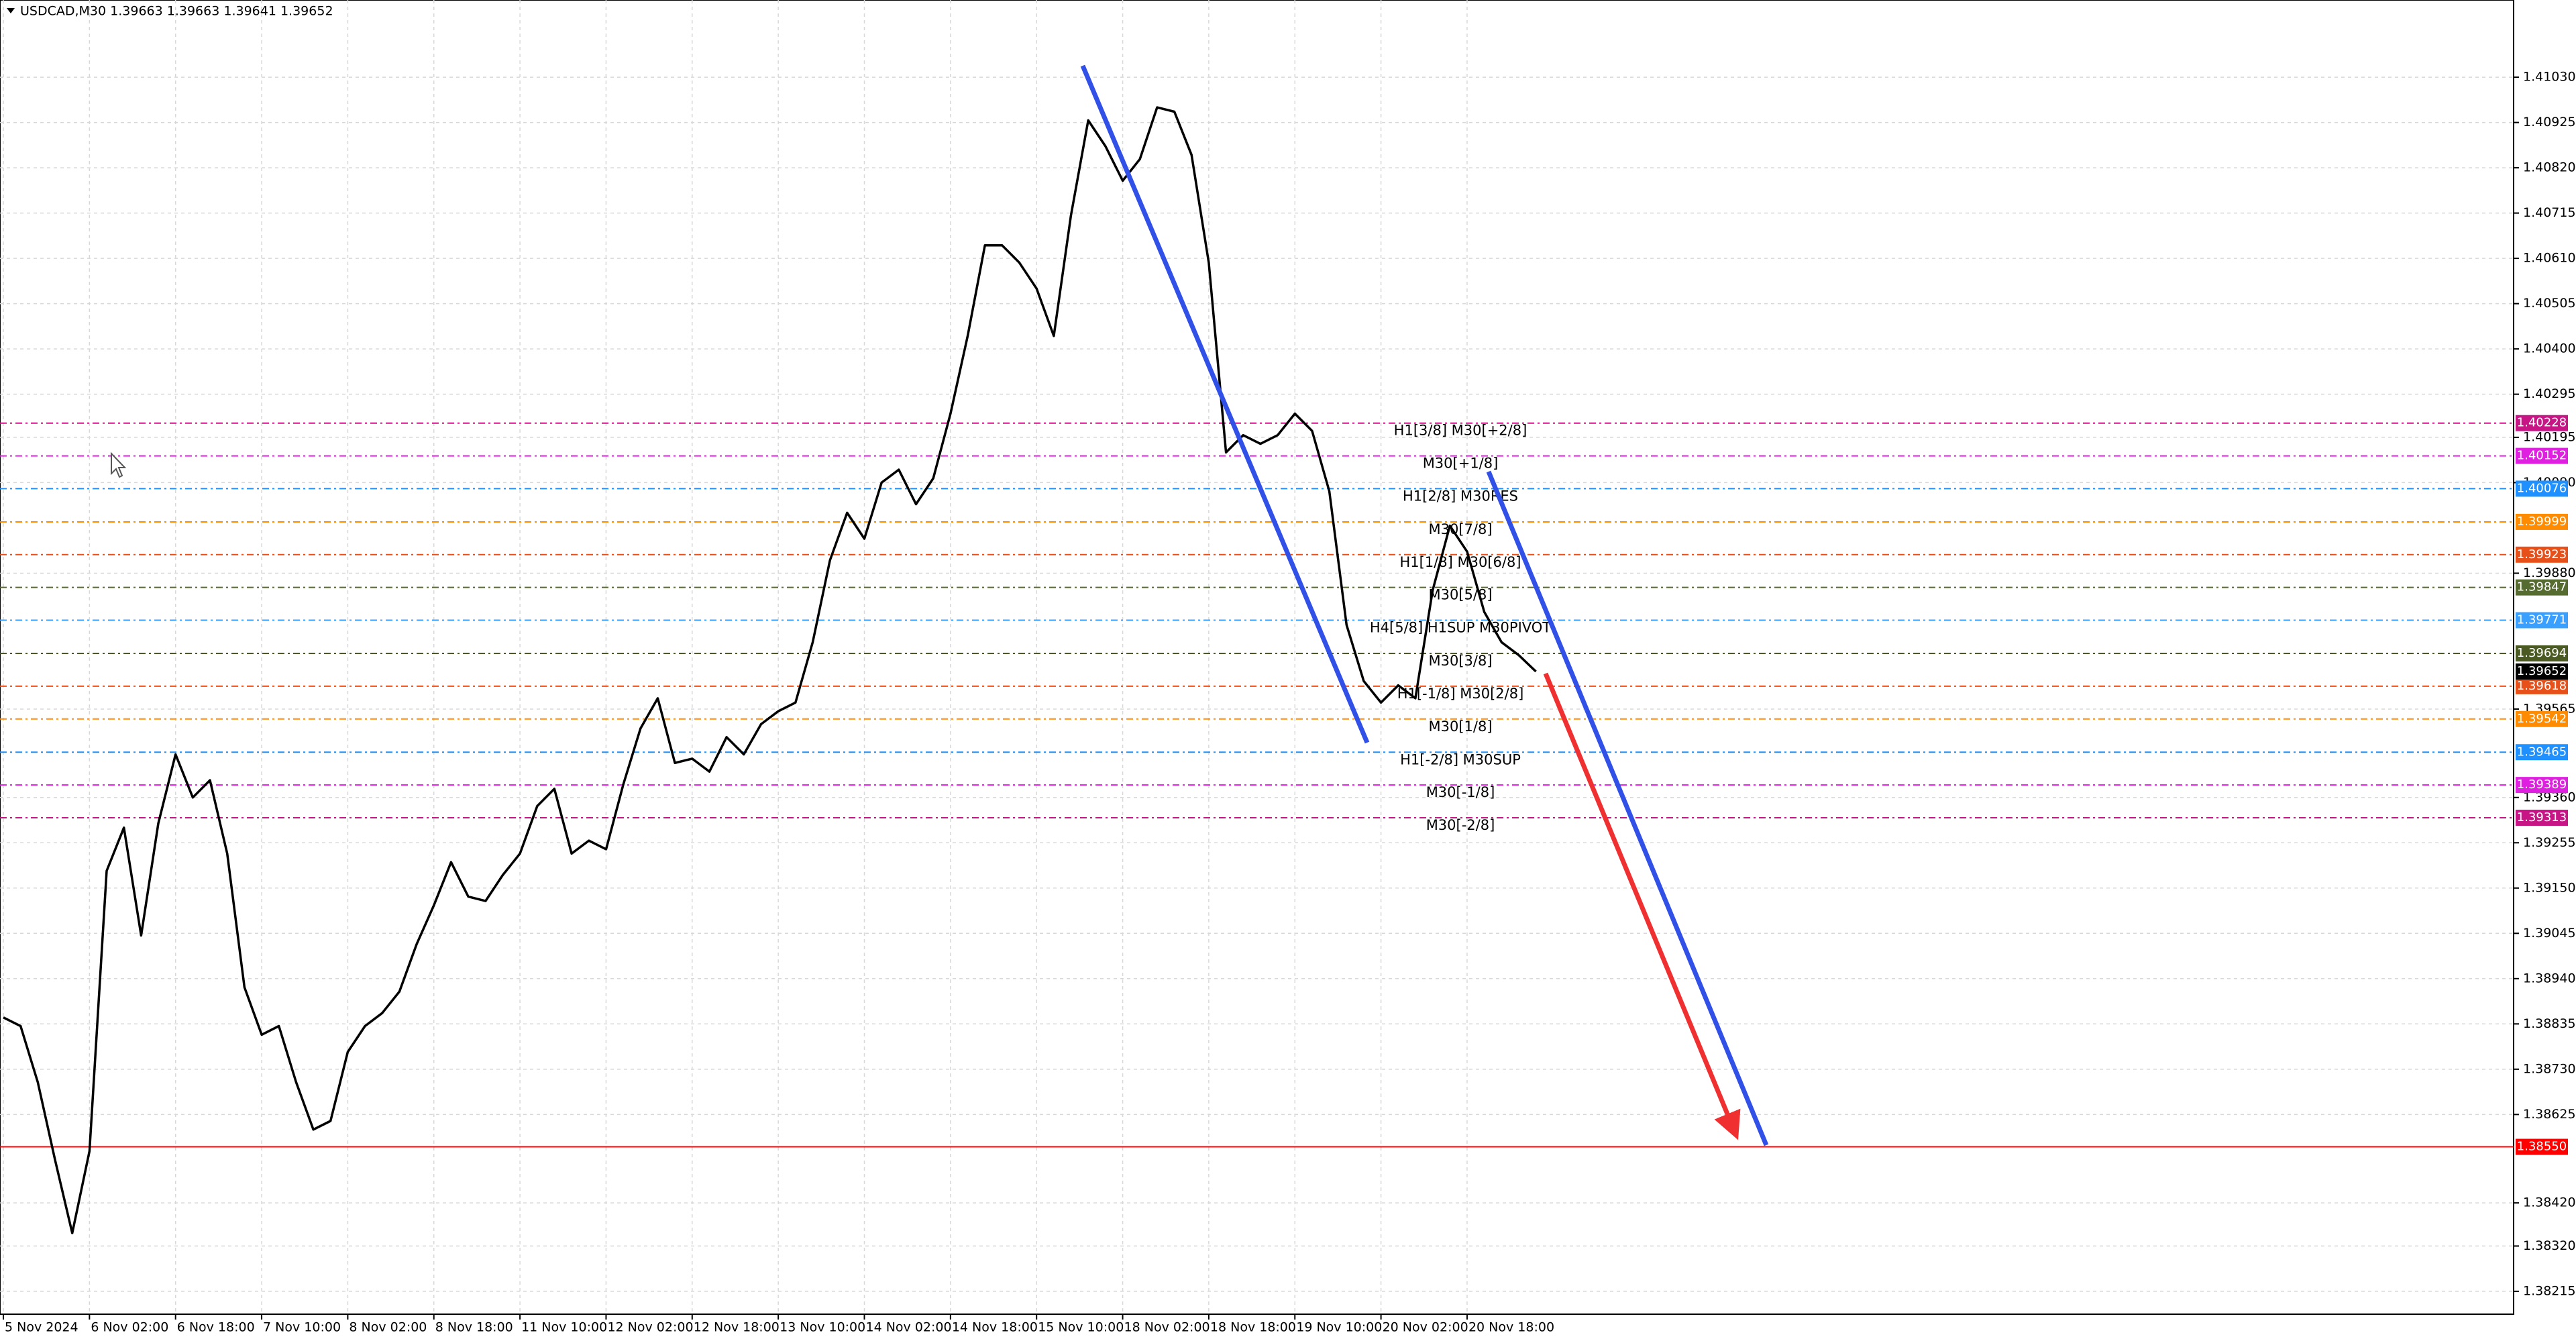 This screenshot has height=1339, width=2576. Describe the element at coordinates (2549, 933) in the screenshot. I see `y-tick-label: 1.39045` at that location.